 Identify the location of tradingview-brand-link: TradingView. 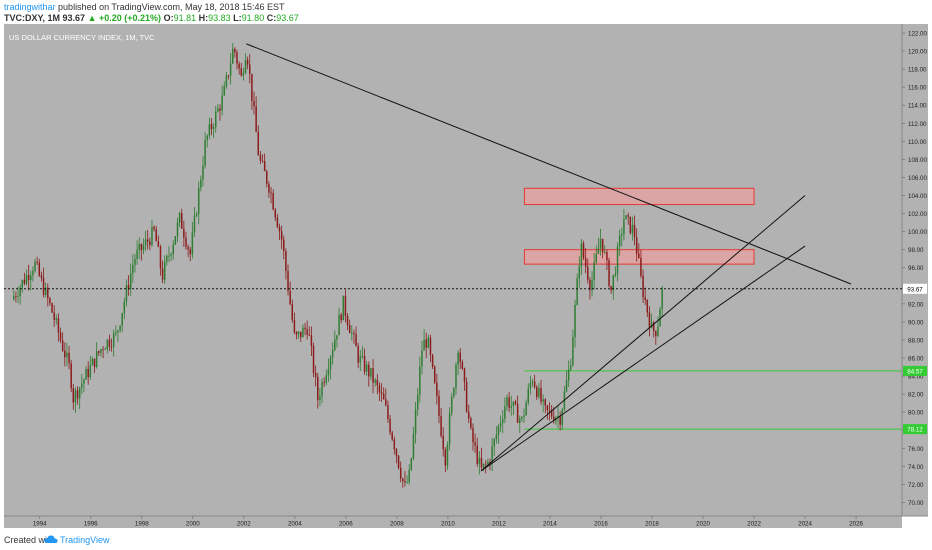
(85, 540).